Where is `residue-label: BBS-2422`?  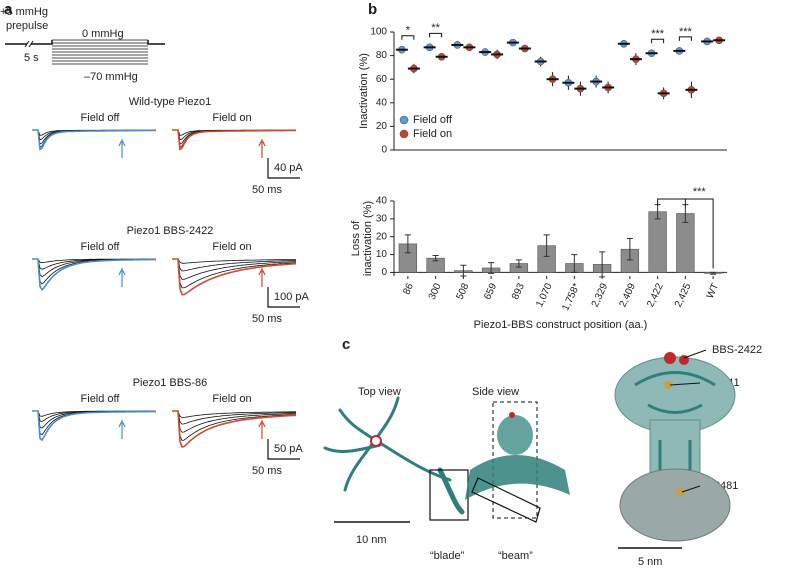
residue-label: BBS-2422 is located at coordinates (737, 350).